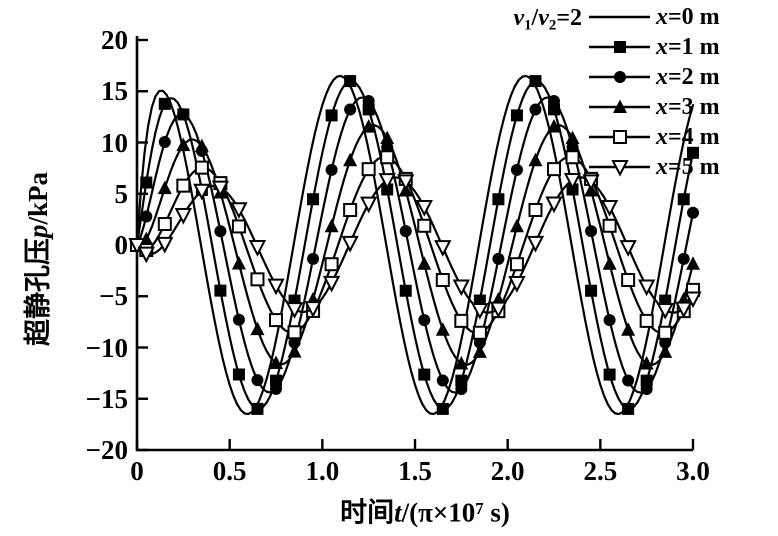 The height and width of the screenshot is (536, 778). I want to click on x-tick-label: 2.5, so click(600, 471).